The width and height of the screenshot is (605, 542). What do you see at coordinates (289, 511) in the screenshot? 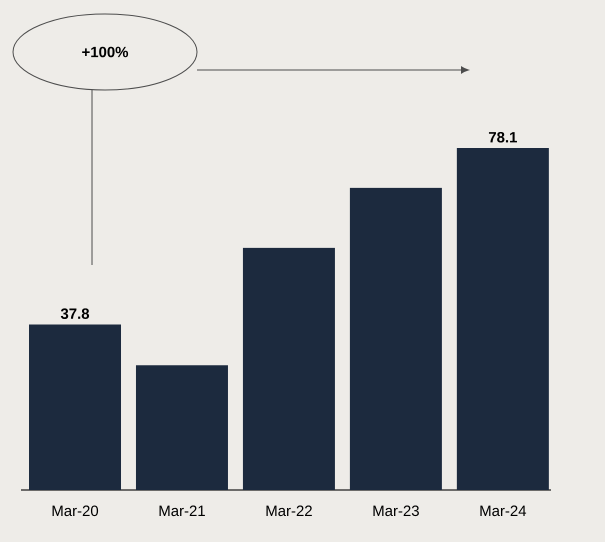
I see `x-tick-label: Mar-22` at bounding box center [289, 511].